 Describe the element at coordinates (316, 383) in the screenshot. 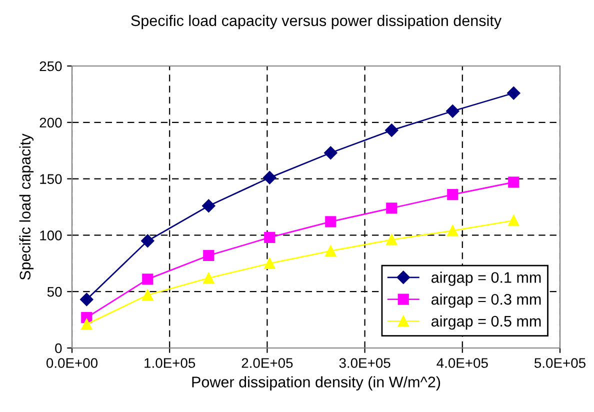

I see `x-axis-title: Power dissipation density (in W/m^2)` at that location.